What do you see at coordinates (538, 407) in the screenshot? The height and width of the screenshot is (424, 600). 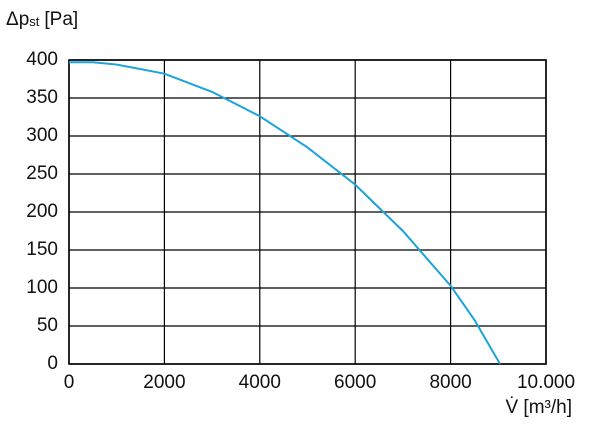 I see `x-axis-label: V̇ [m³/h]` at bounding box center [538, 407].